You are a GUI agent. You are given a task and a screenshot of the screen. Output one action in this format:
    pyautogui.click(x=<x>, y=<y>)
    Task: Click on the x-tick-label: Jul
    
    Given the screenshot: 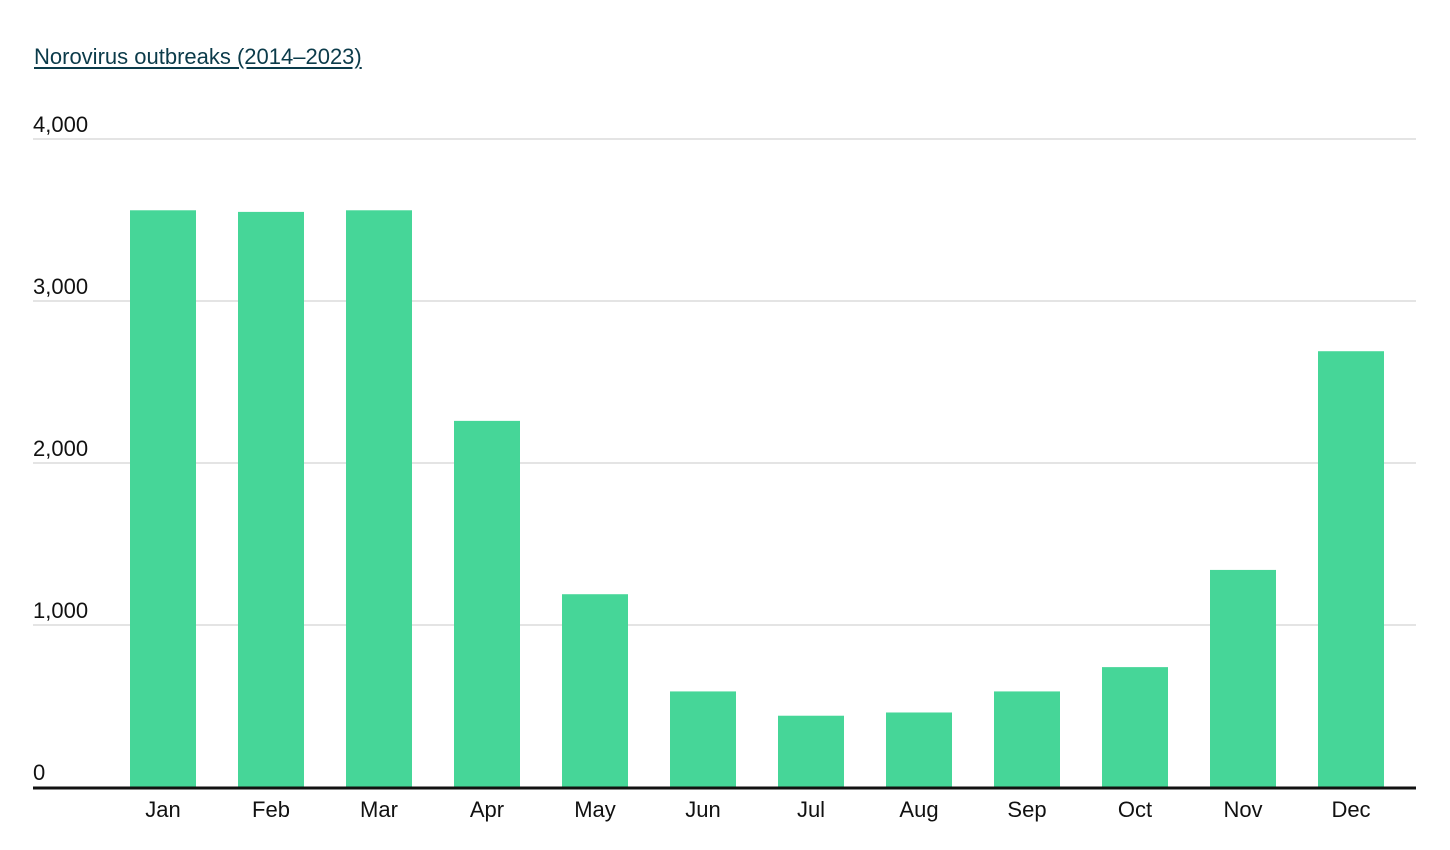 What is the action you would take?
    pyautogui.click(x=811, y=809)
    